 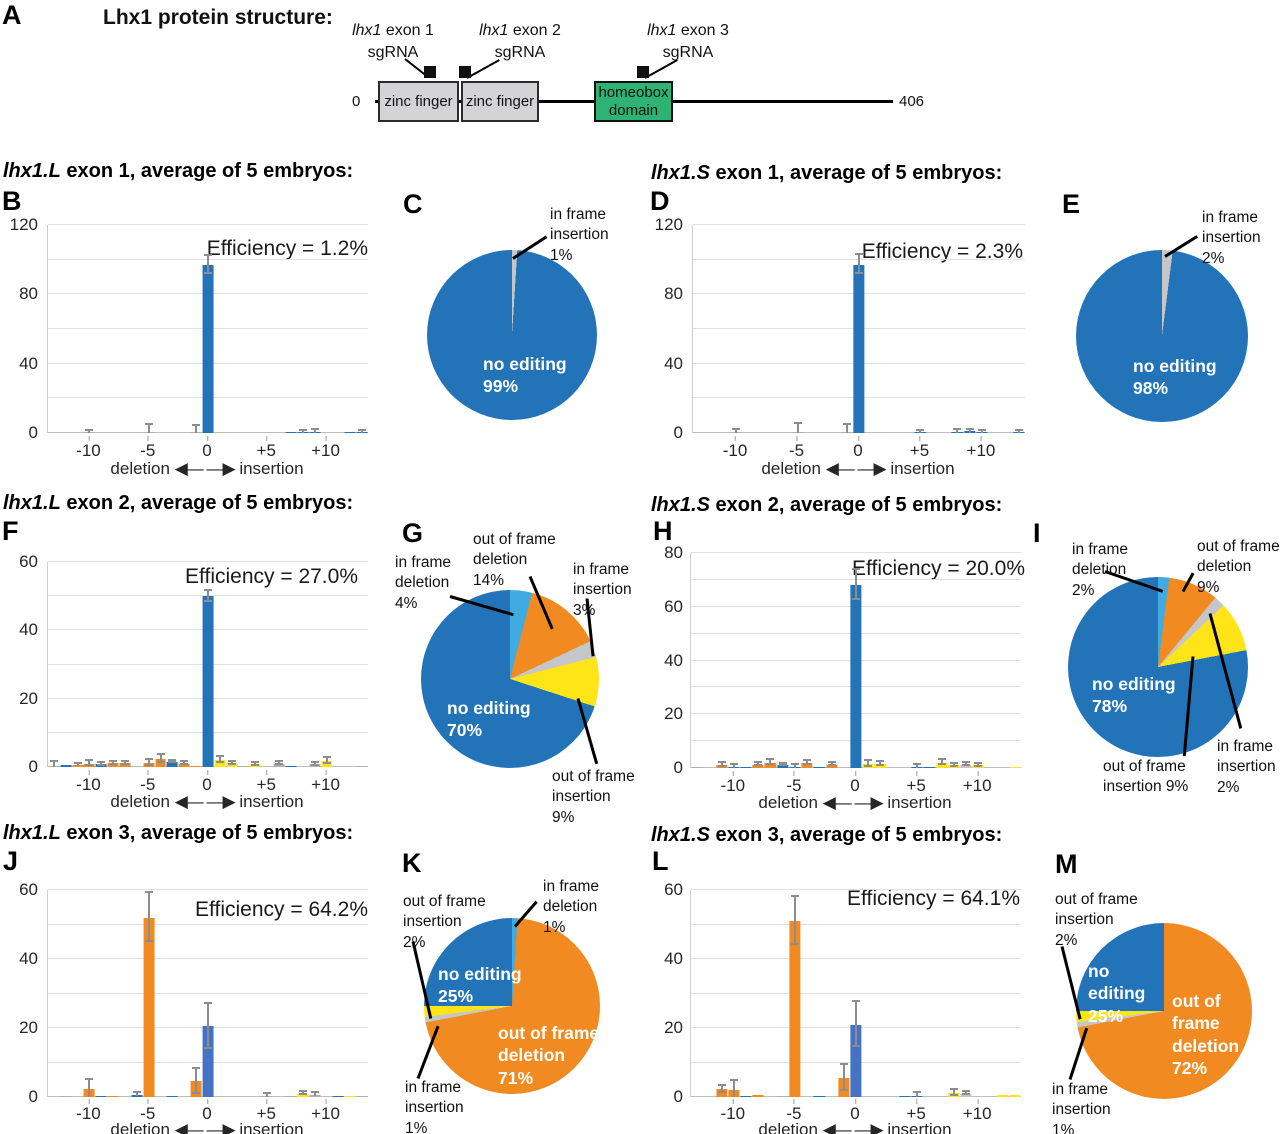 I want to click on pie-chart-M, so click(x=1164, y=1011).